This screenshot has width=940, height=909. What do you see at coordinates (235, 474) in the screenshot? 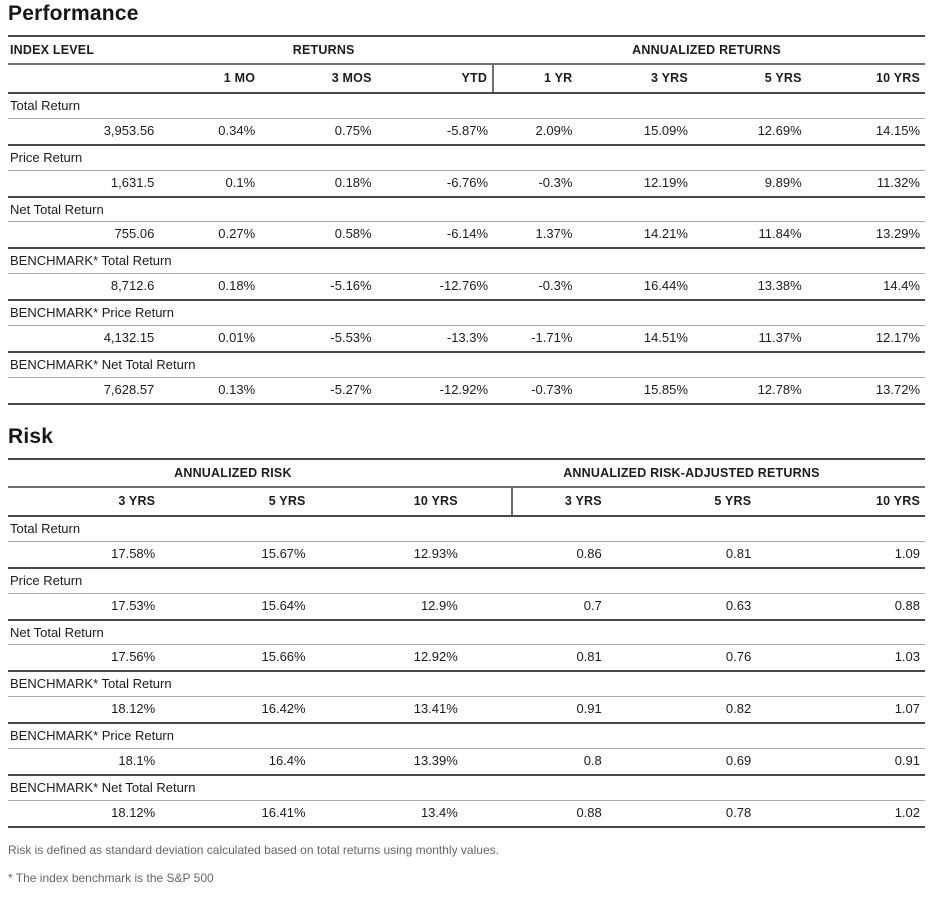
I see `column-group-annualized-risk: ANNUALIZED RISK` at bounding box center [235, 474].